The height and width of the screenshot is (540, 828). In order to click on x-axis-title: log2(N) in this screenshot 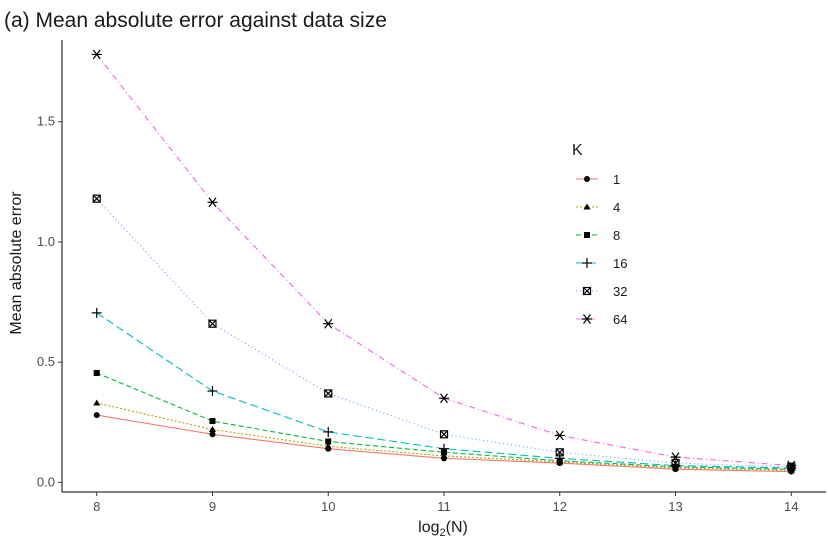, I will do `click(443, 529)`.